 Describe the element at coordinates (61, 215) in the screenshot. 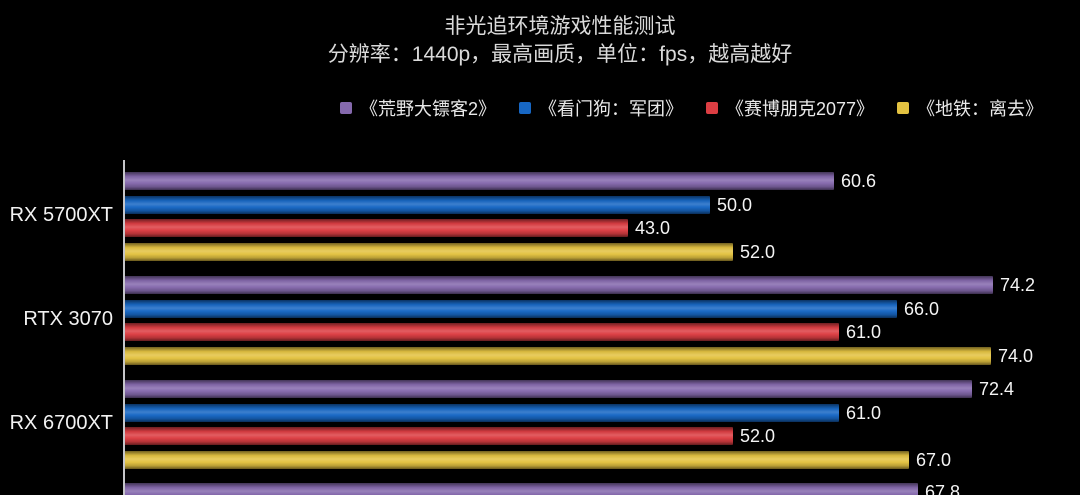

I see `category-label: RX 5700XT` at that location.